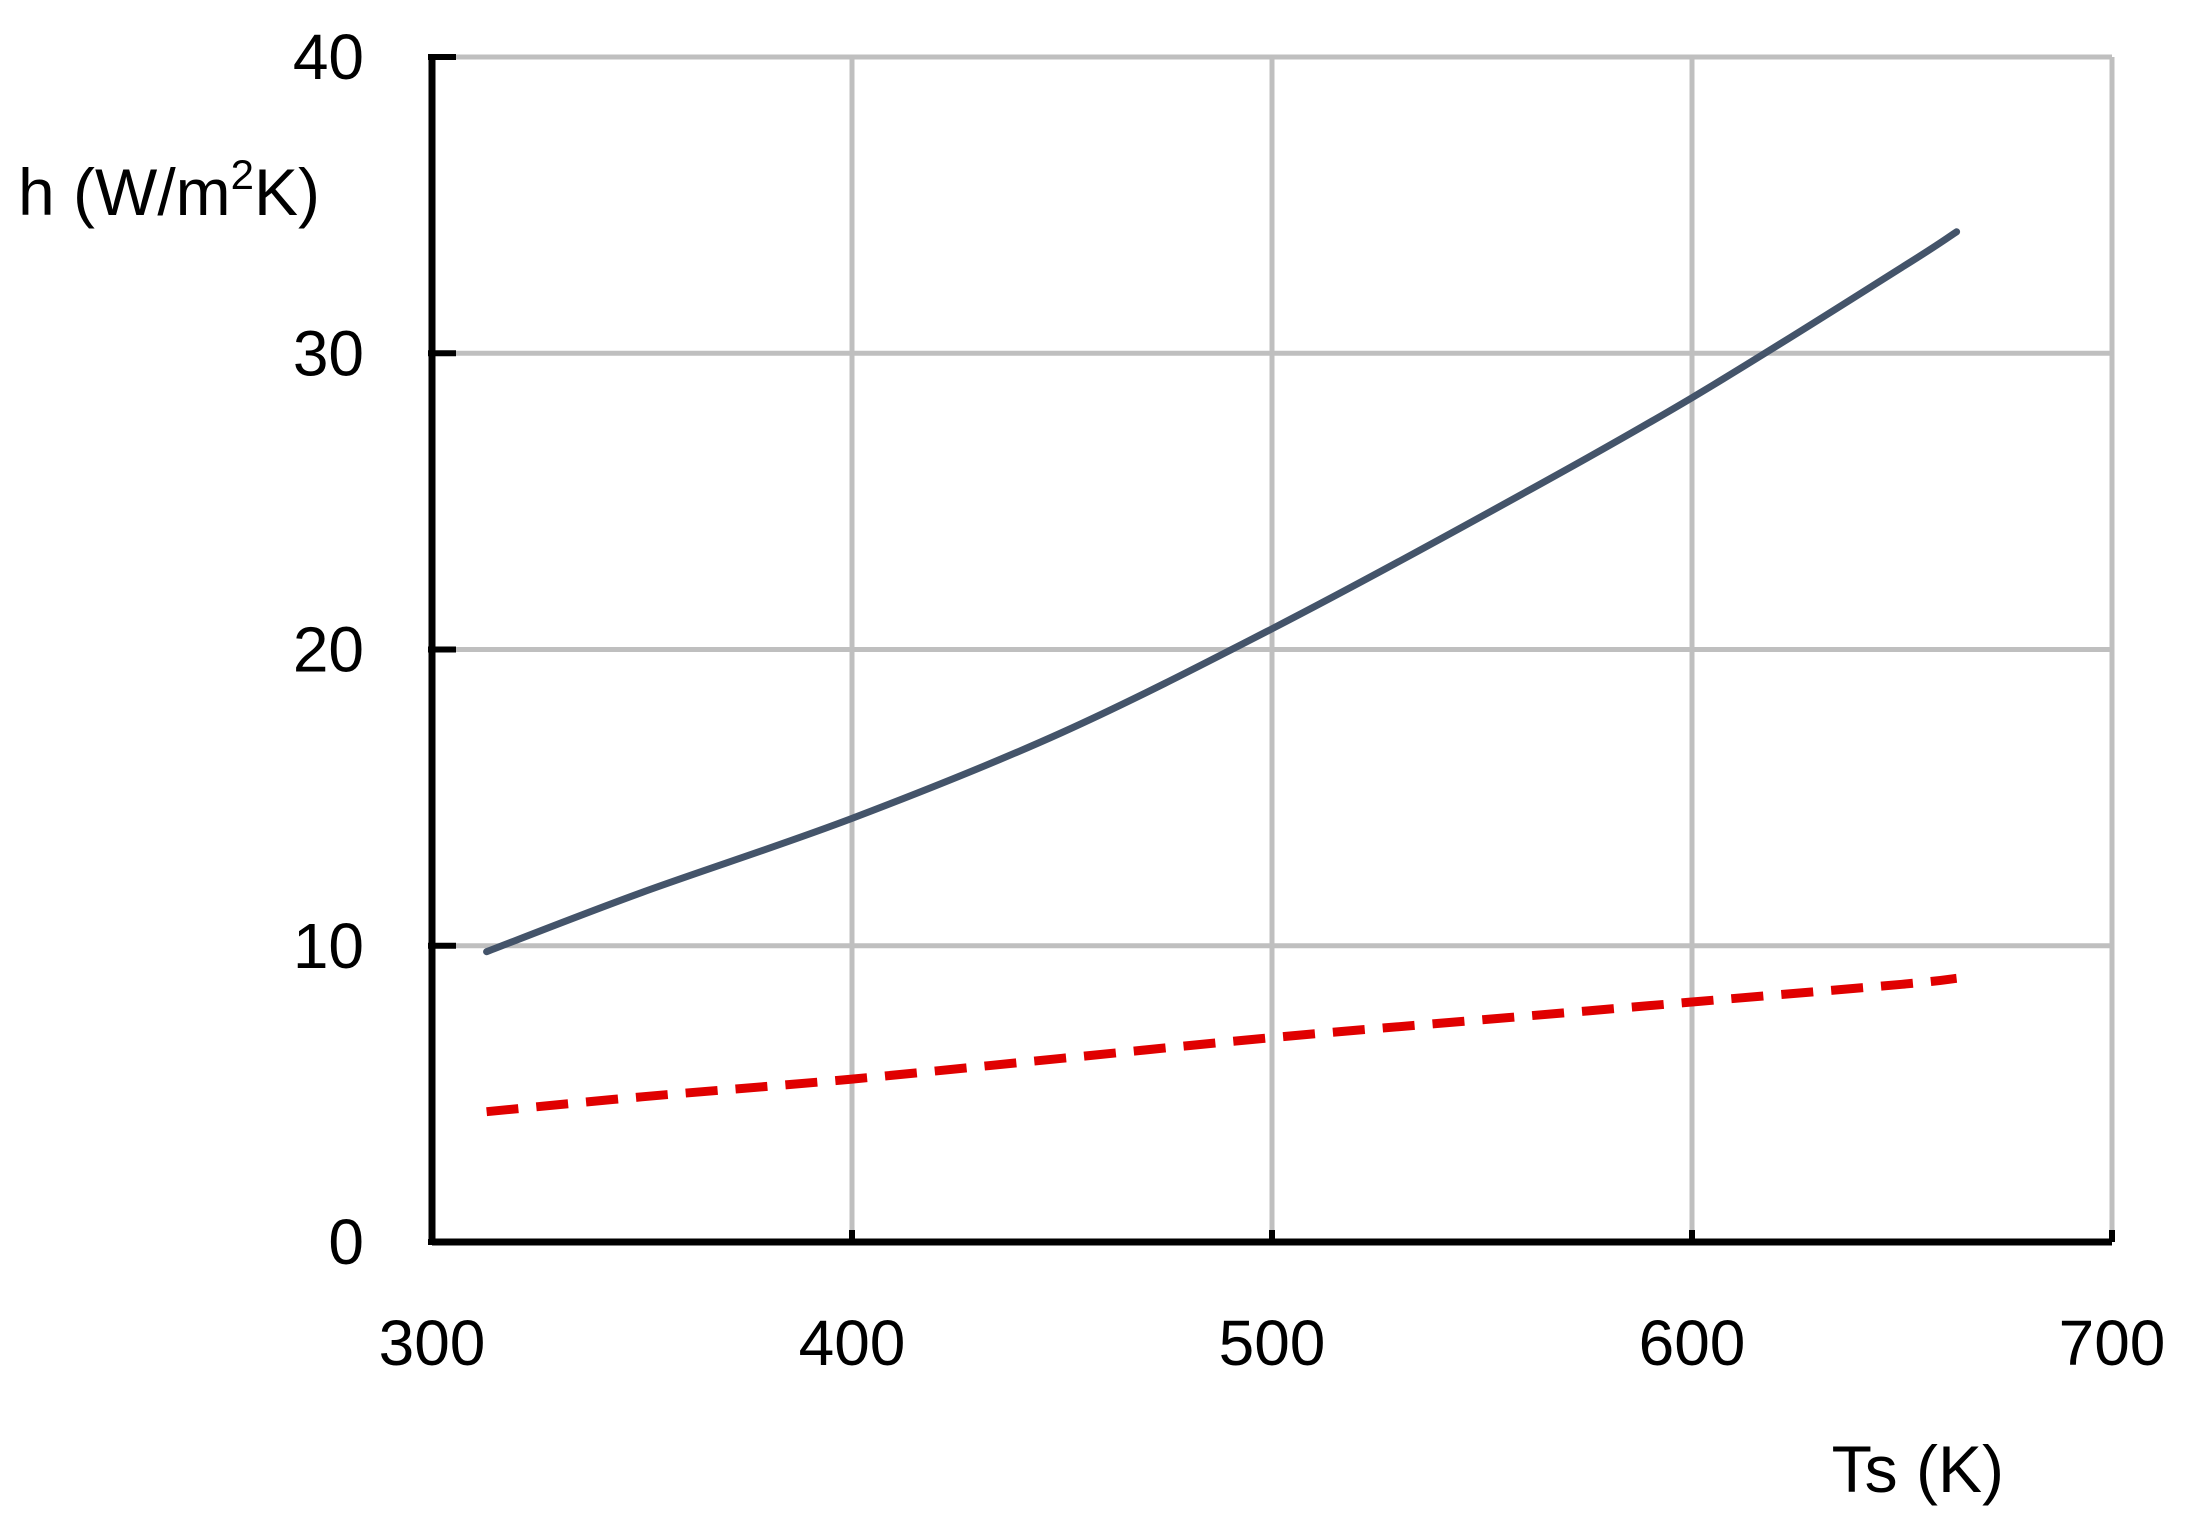  I want to click on y-tick-label-4: 40, so click(328, 57).